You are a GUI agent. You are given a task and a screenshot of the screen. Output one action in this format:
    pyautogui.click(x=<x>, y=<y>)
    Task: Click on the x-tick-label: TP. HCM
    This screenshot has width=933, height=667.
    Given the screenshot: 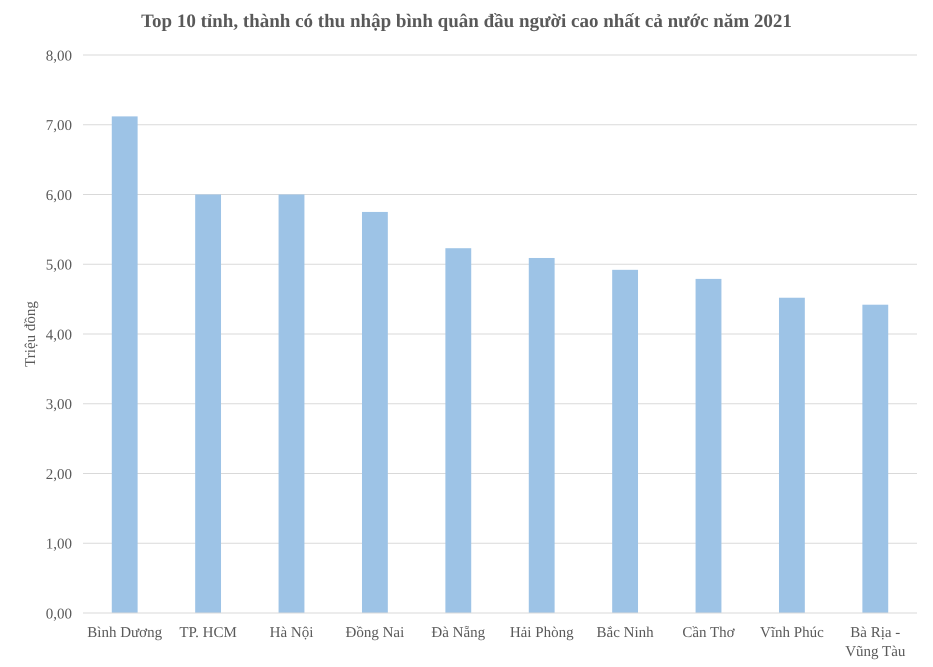 What is the action you would take?
    pyautogui.click(x=208, y=633)
    